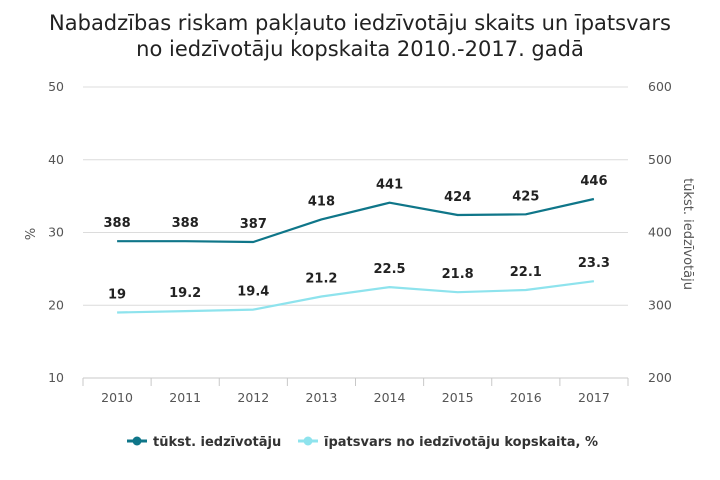 The height and width of the screenshot is (480, 720). I want to click on x-tick-label: 2011, so click(185, 397).